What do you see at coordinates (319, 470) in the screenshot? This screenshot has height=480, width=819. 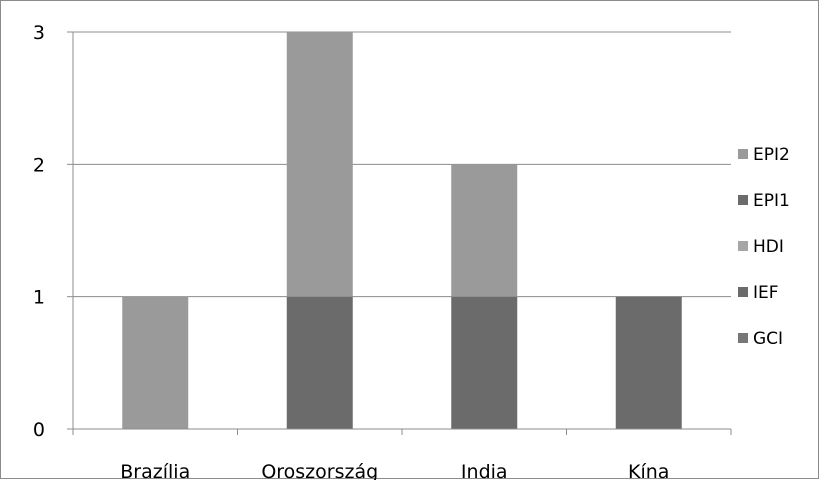 I see `x-category-label: Oroszország` at bounding box center [319, 470].